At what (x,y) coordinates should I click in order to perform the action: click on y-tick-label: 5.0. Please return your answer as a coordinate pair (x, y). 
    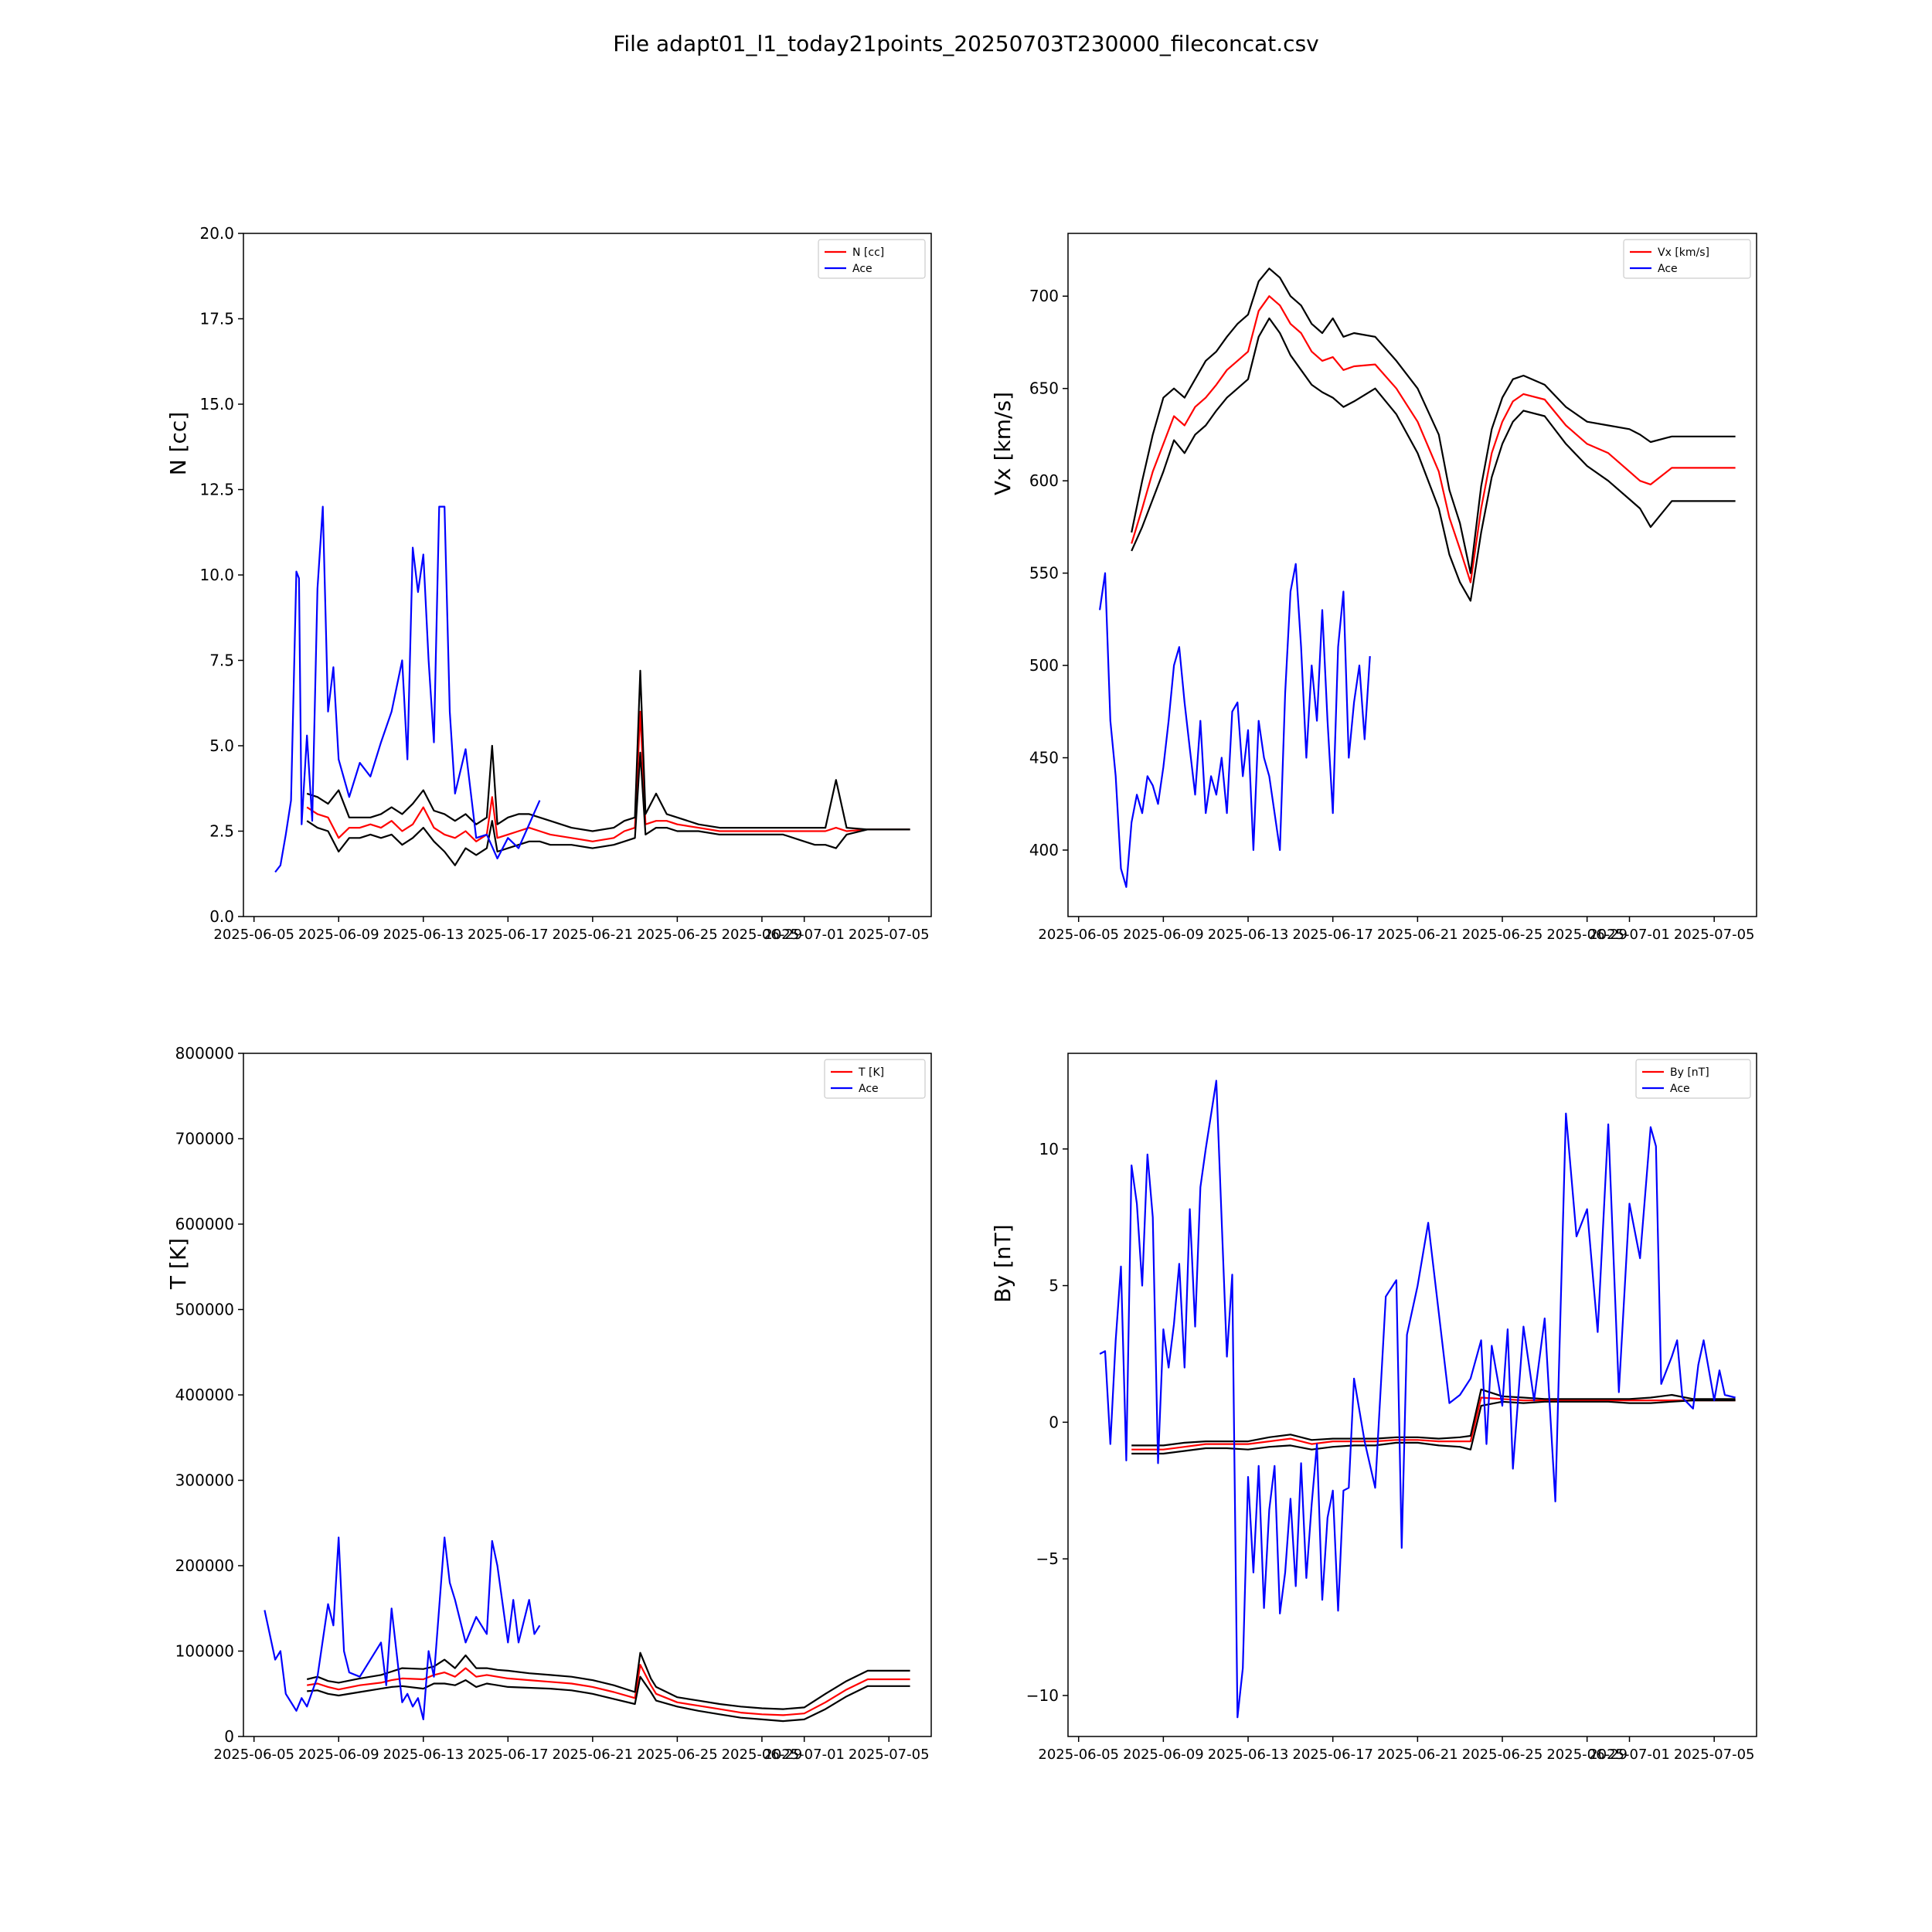
    Looking at the image, I should click on (221, 745).